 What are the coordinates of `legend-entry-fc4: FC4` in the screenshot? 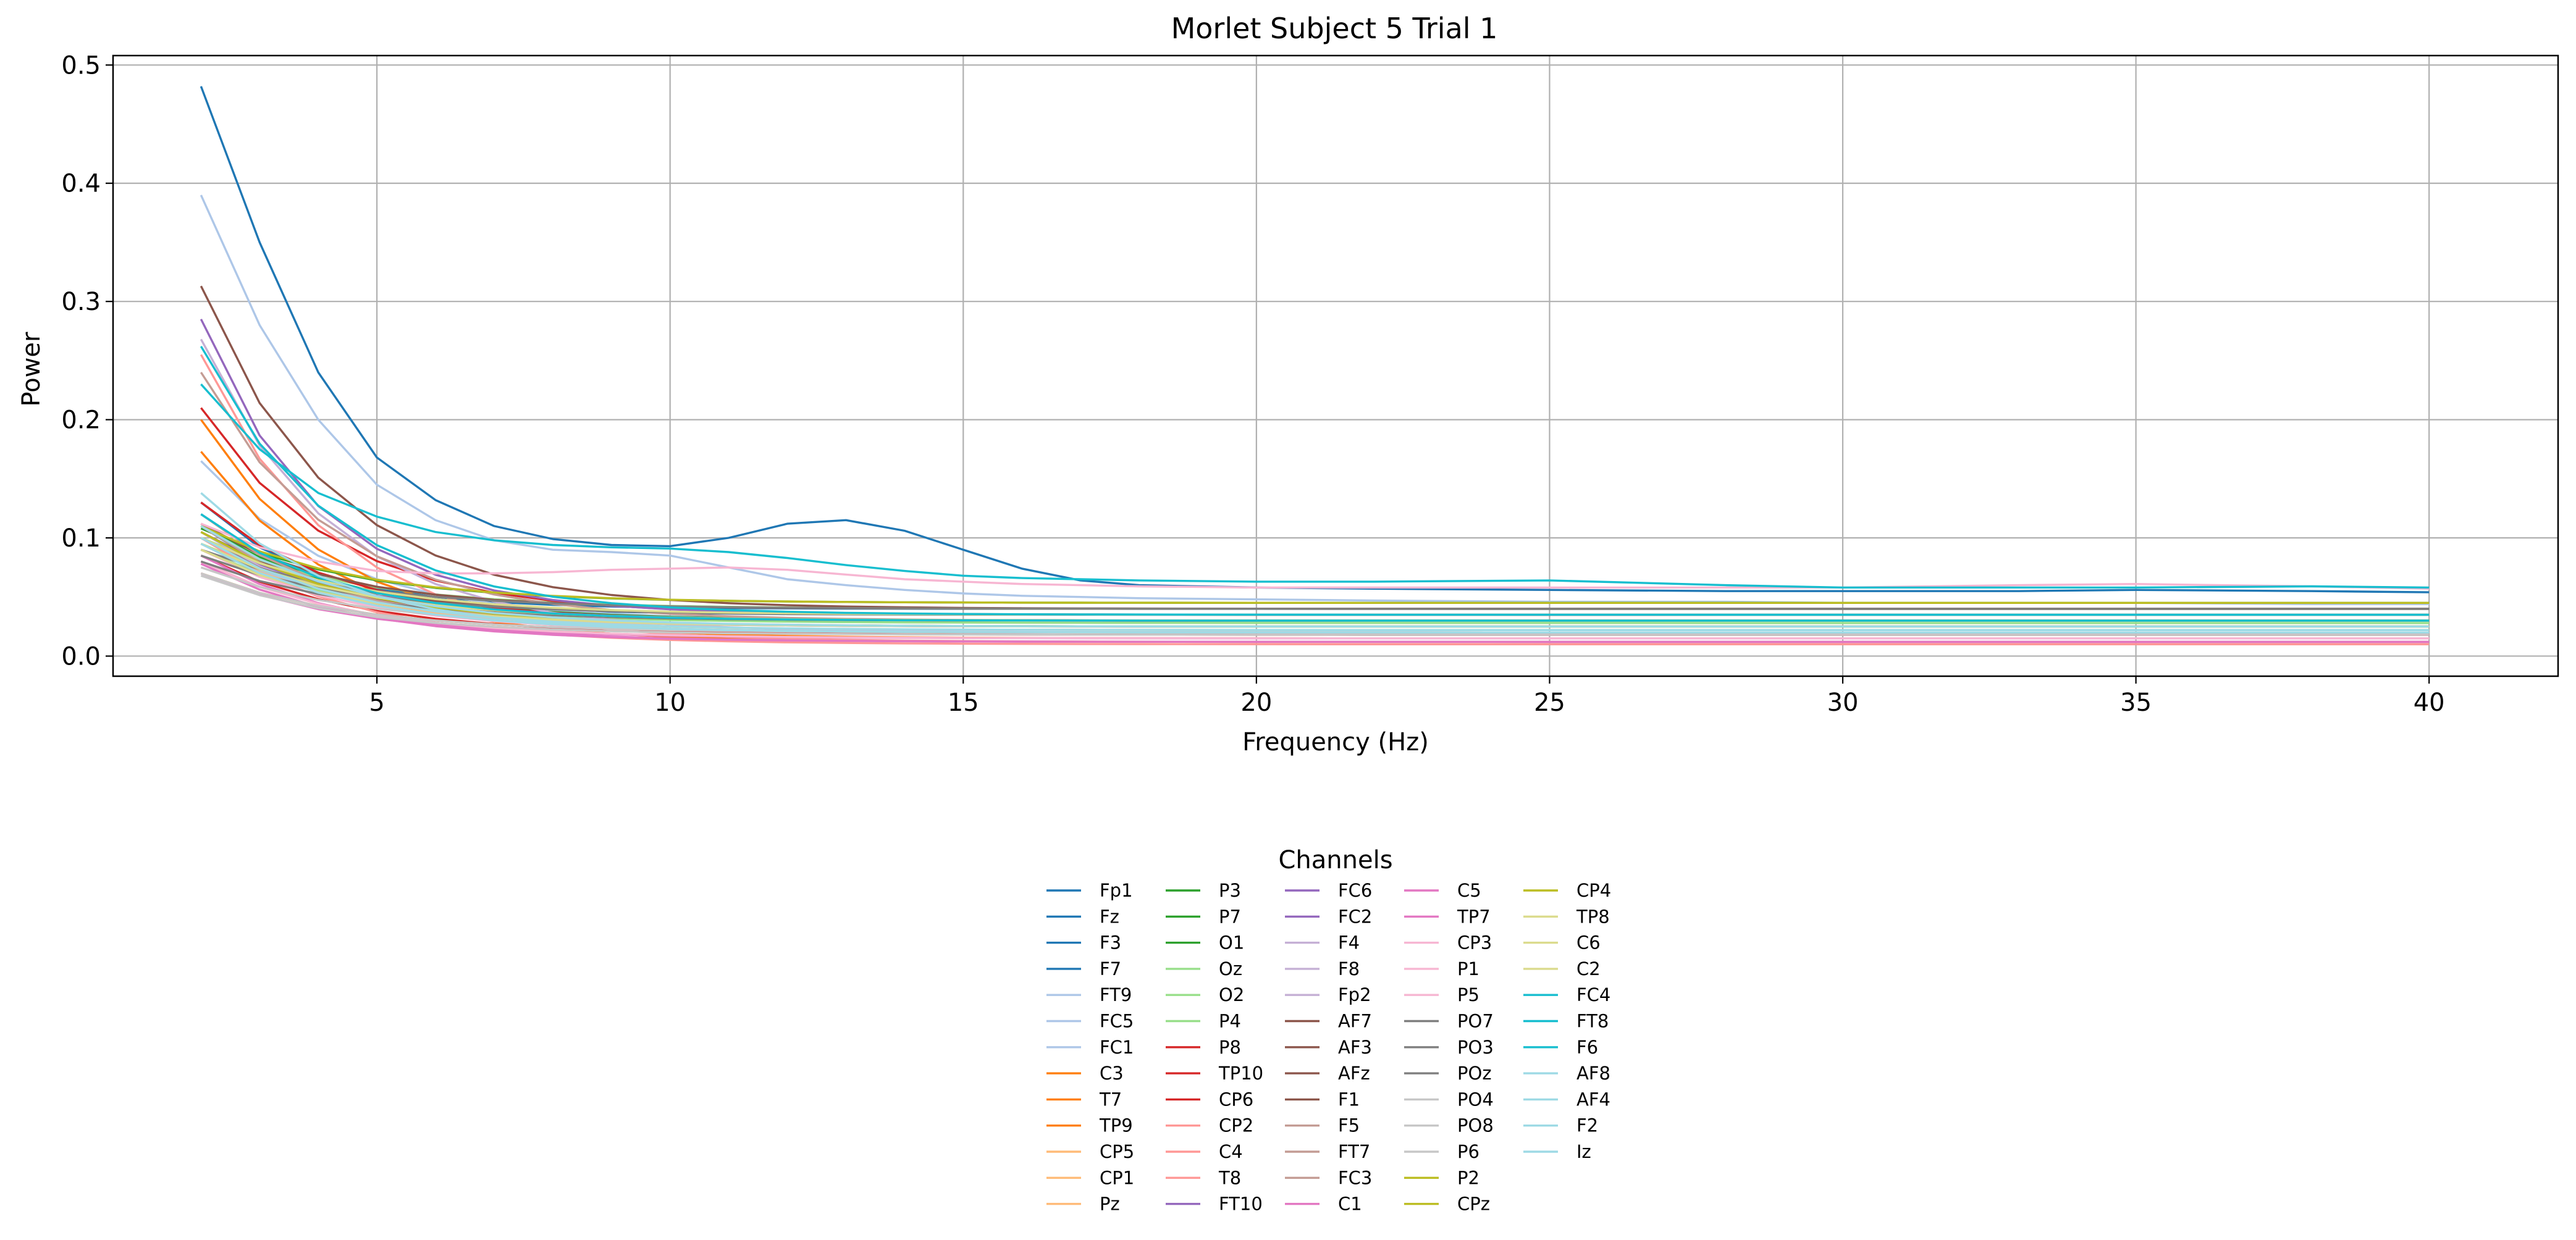 It's located at (1567, 994).